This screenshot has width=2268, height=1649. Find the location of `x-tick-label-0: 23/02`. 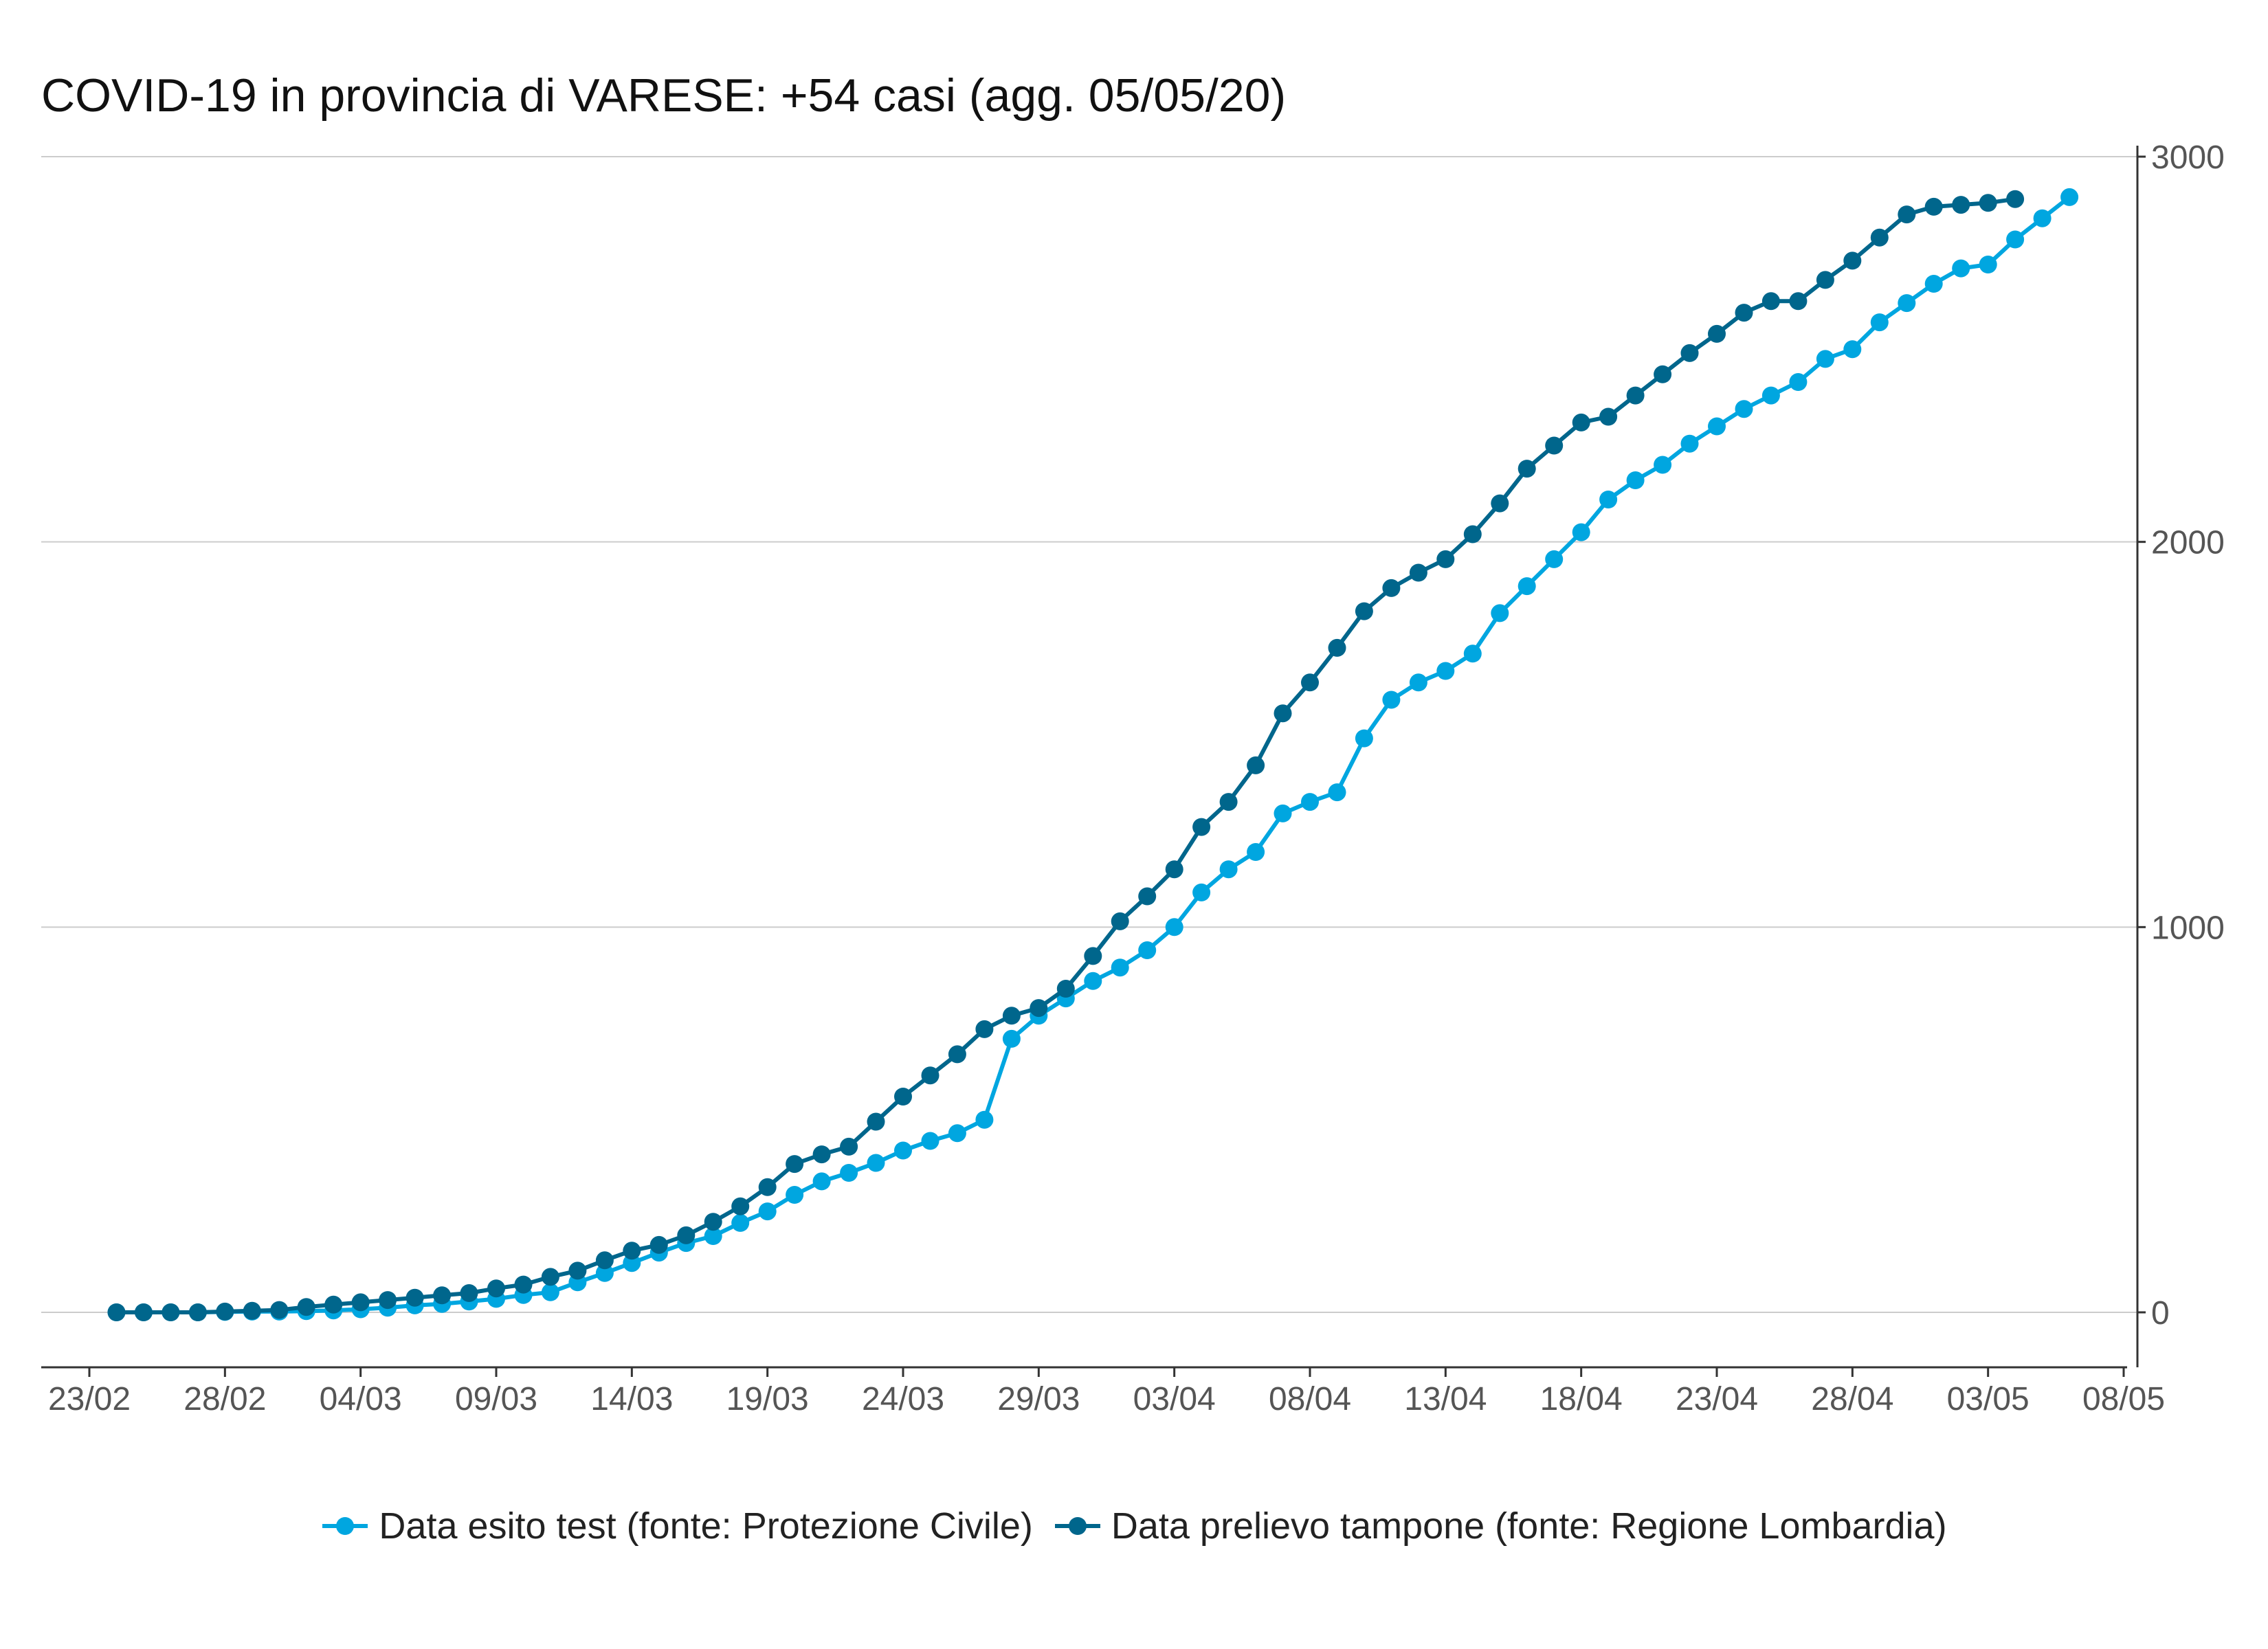

x-tick-label-0: 23/02 is located at coordinates (89, 1399).